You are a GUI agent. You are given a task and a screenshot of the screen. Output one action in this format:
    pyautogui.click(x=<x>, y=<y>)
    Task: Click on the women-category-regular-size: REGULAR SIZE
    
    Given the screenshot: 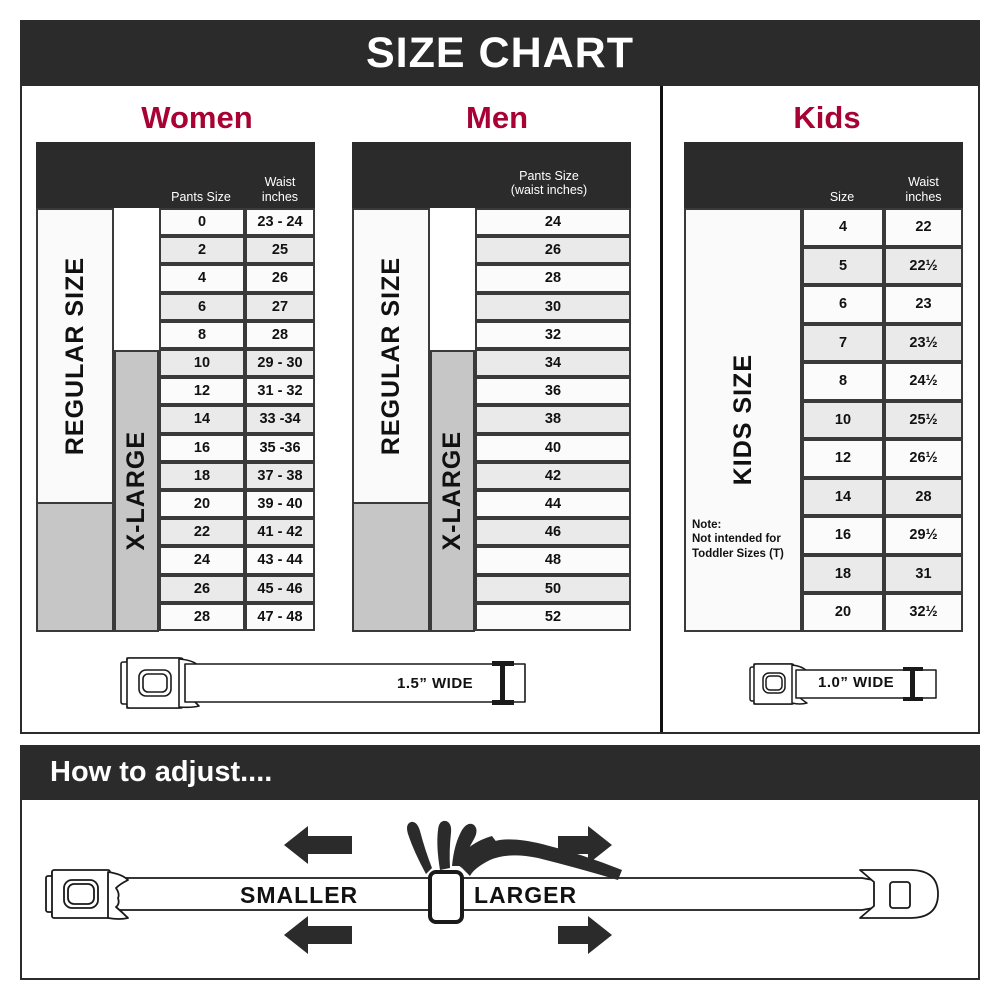 What is the action you would take?
    pyautogui.click(x=75, y=356)
    